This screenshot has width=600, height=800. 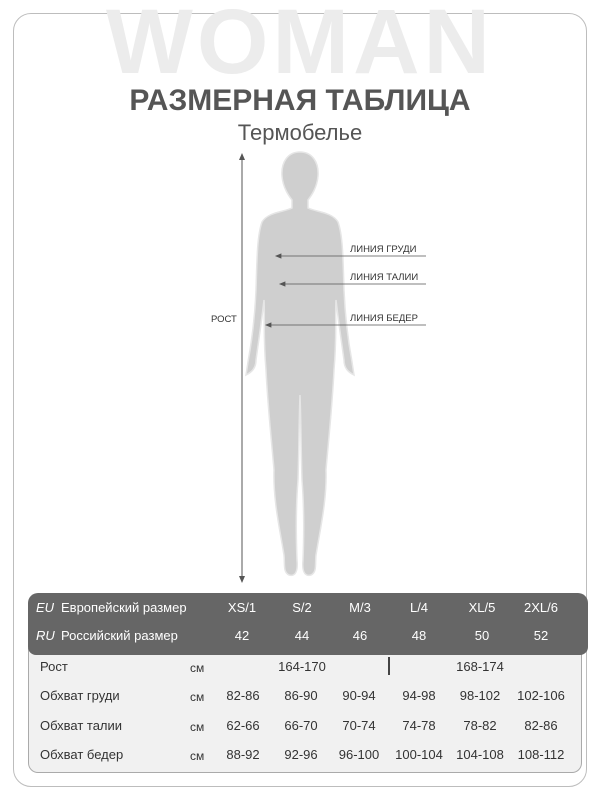 What do you see at coordinates (302, 607) in the screenshot?
I see `eu-size: S/2` at bounding box center [302, 607].